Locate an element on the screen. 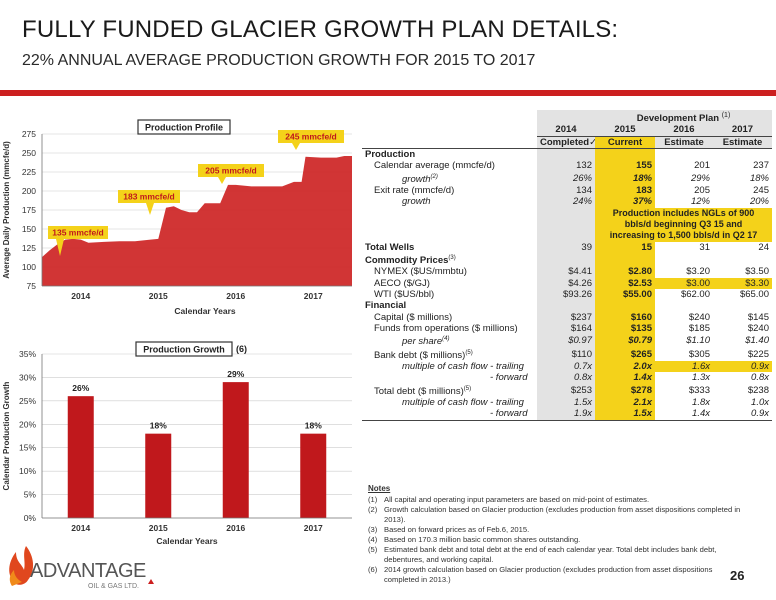  table-cell: $333 is located at coordinates (699, 390).